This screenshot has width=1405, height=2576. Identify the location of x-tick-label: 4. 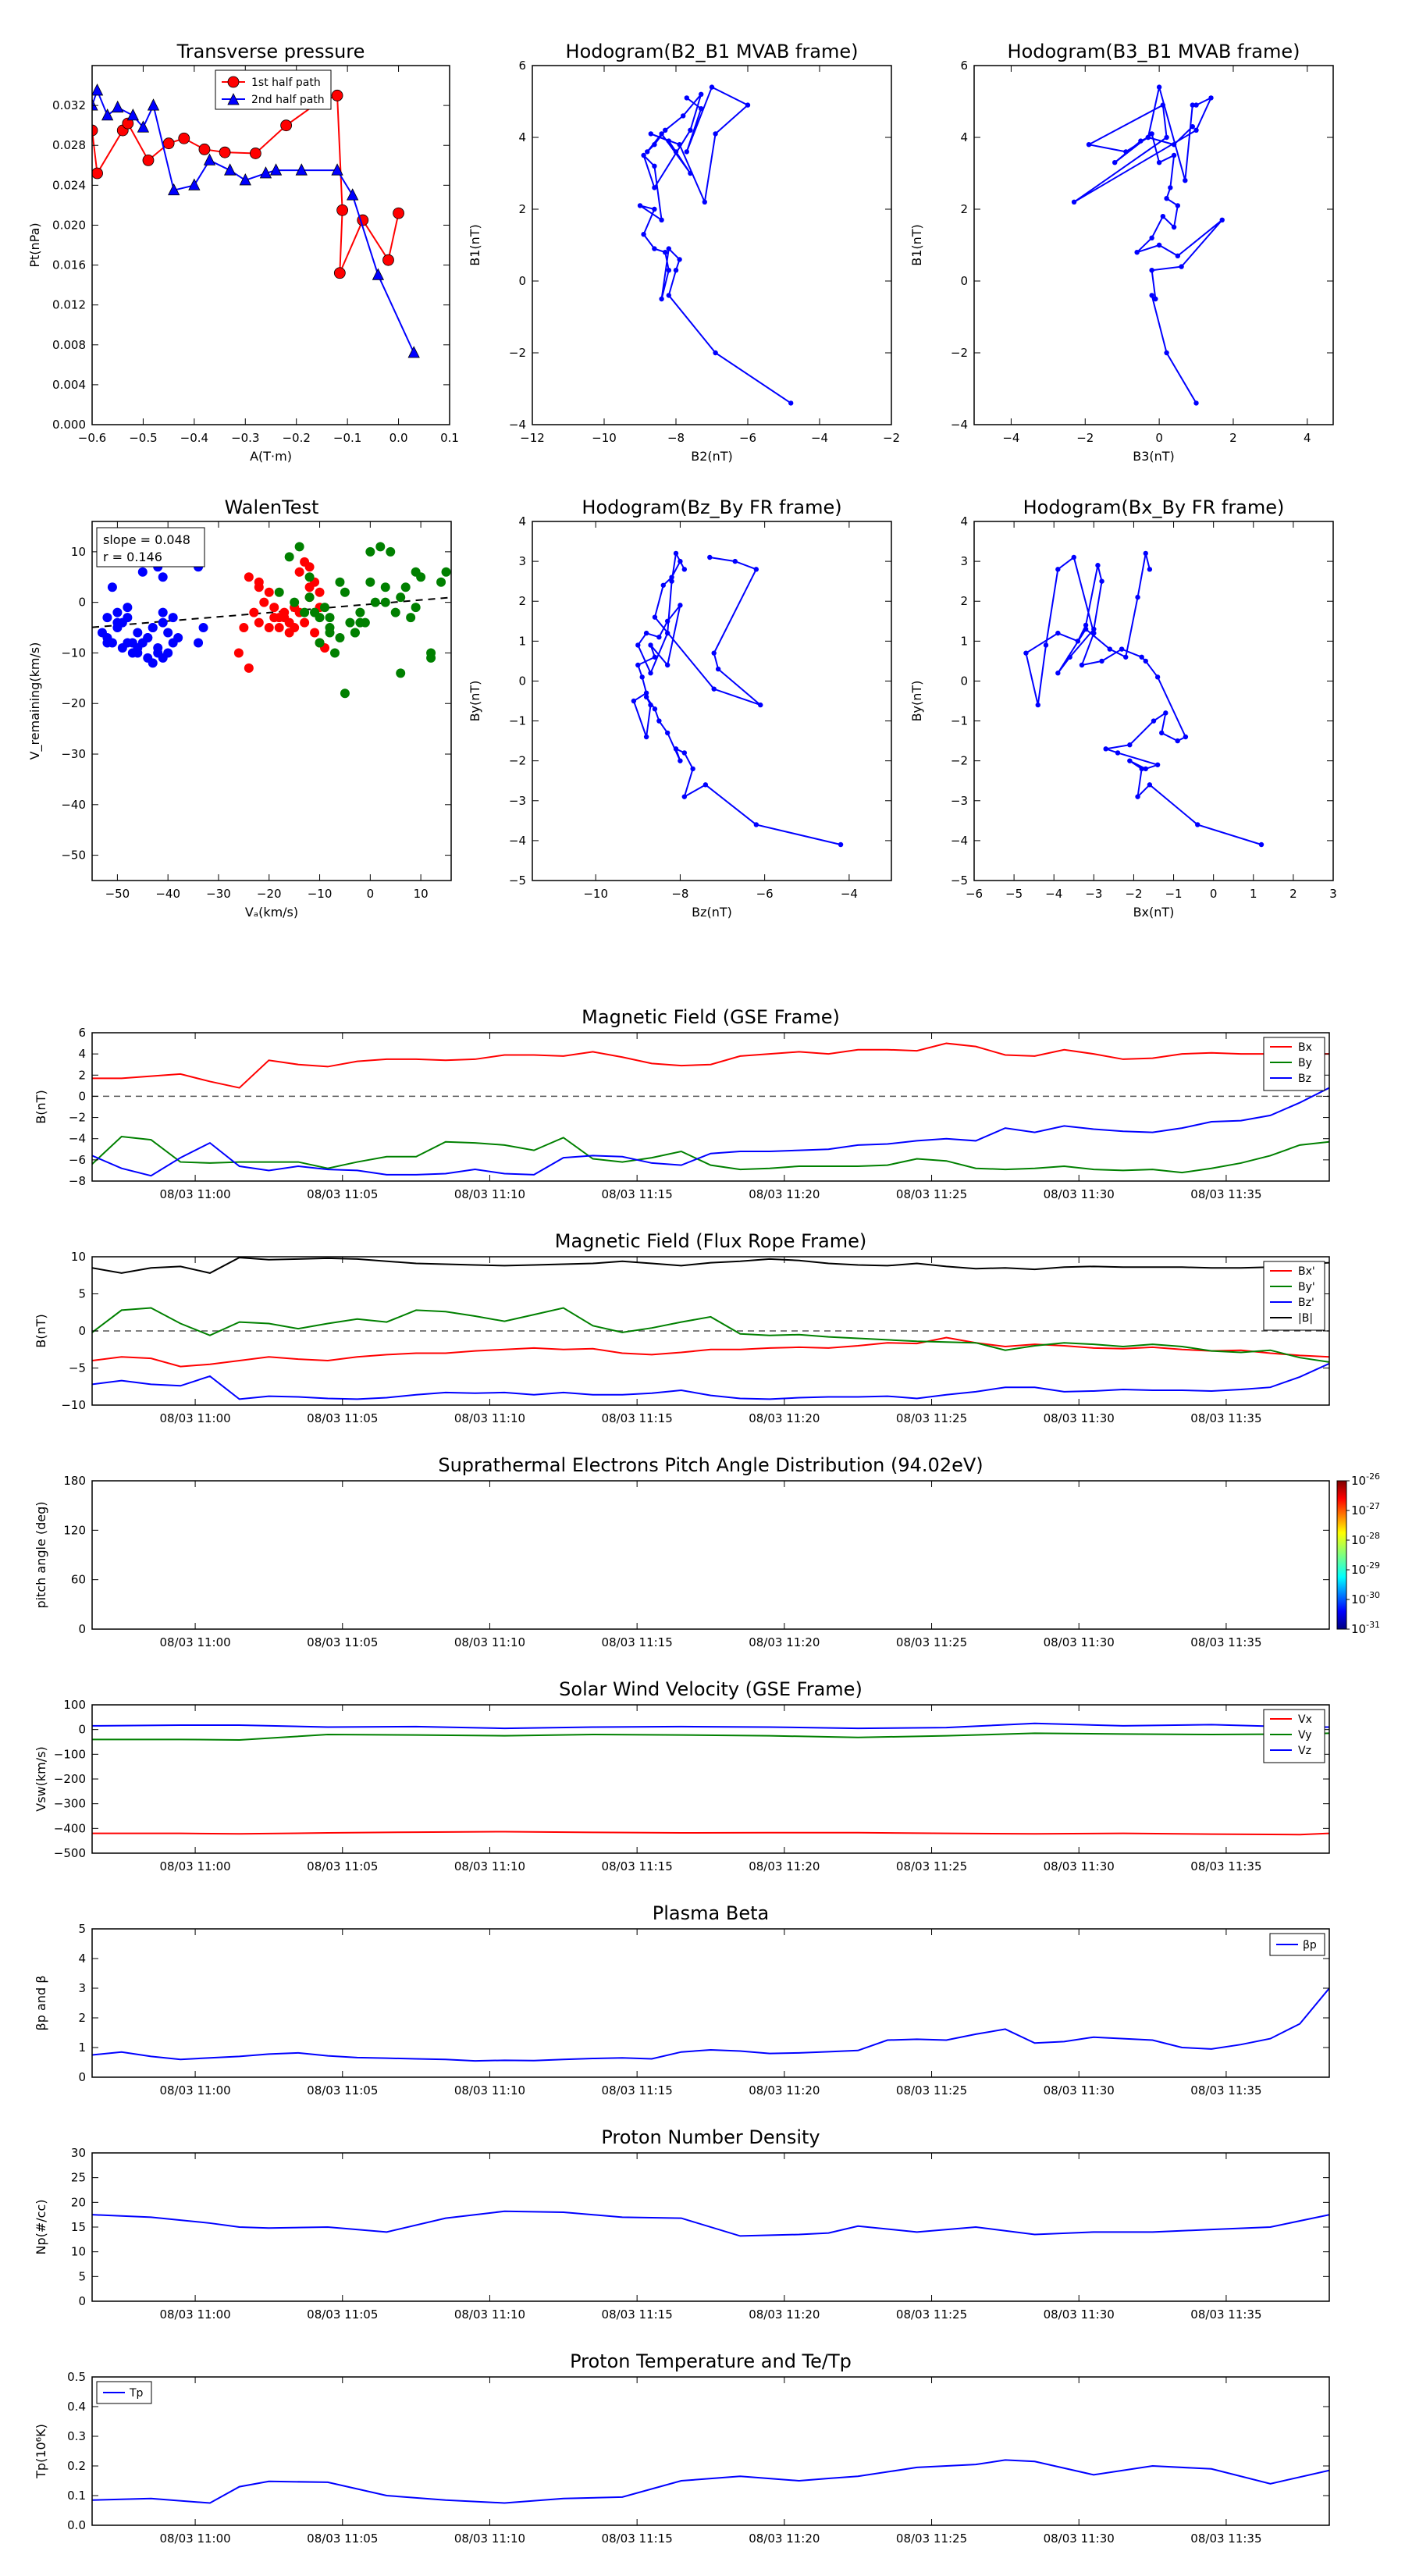
(1307, 438).